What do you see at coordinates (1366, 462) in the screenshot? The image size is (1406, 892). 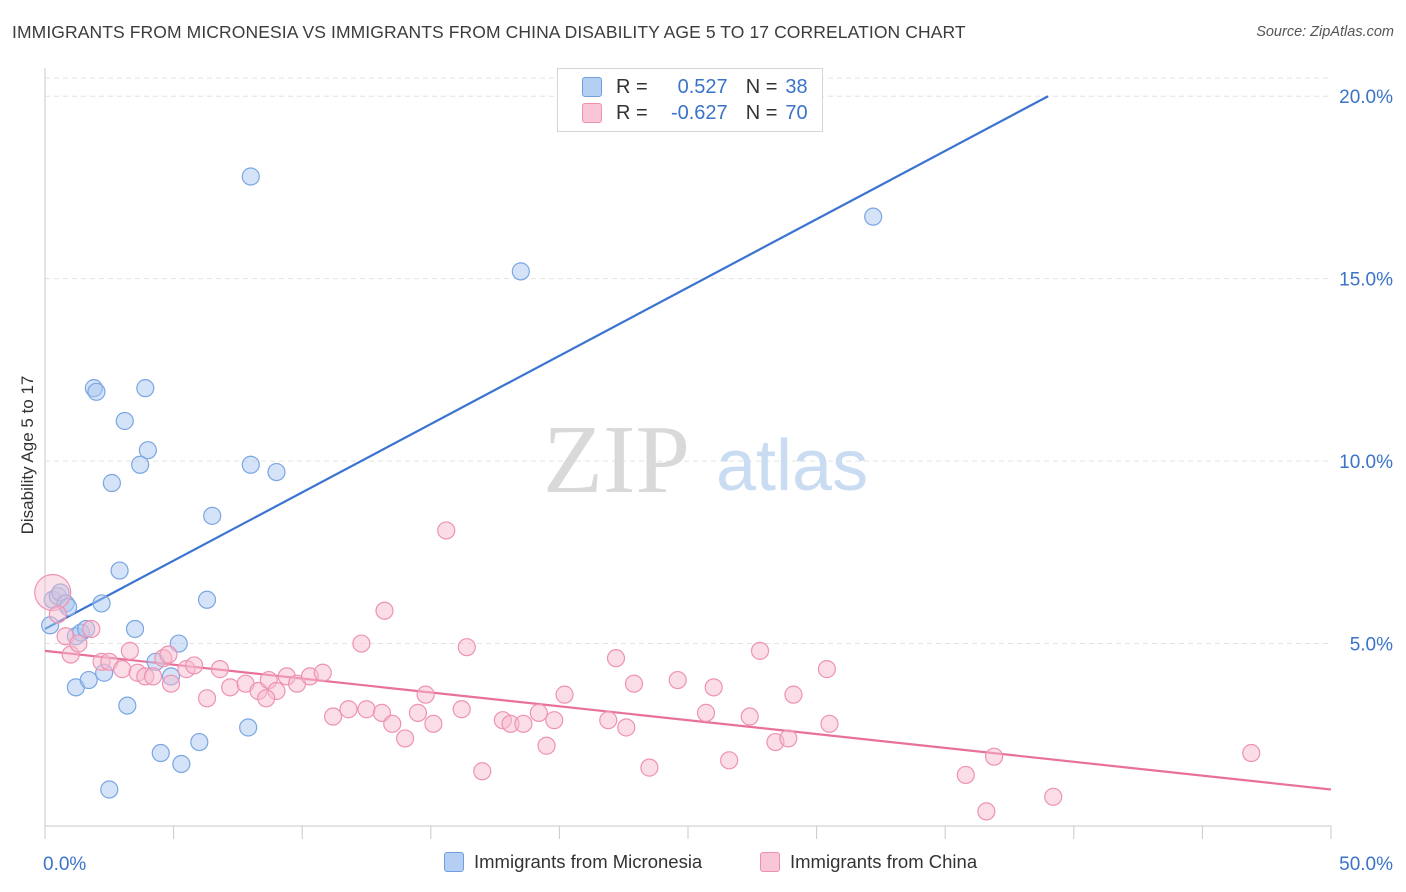 I see `y-tick-label: 10.0%` at bounding box center [1366, 462].